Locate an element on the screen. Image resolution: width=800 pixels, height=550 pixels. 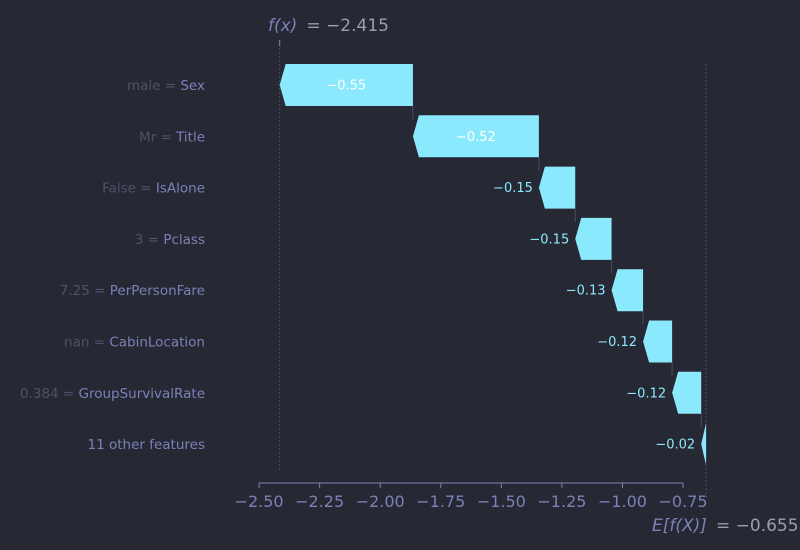
feature-value: nan = is located at coordinates (86, 343).